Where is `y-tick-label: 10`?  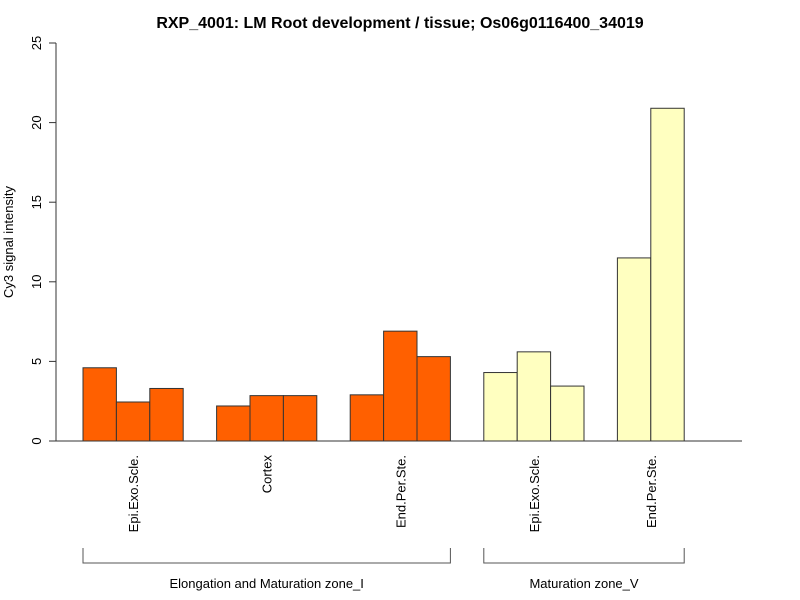 y-tick-label: 10 is located at coordinates (36, 282).